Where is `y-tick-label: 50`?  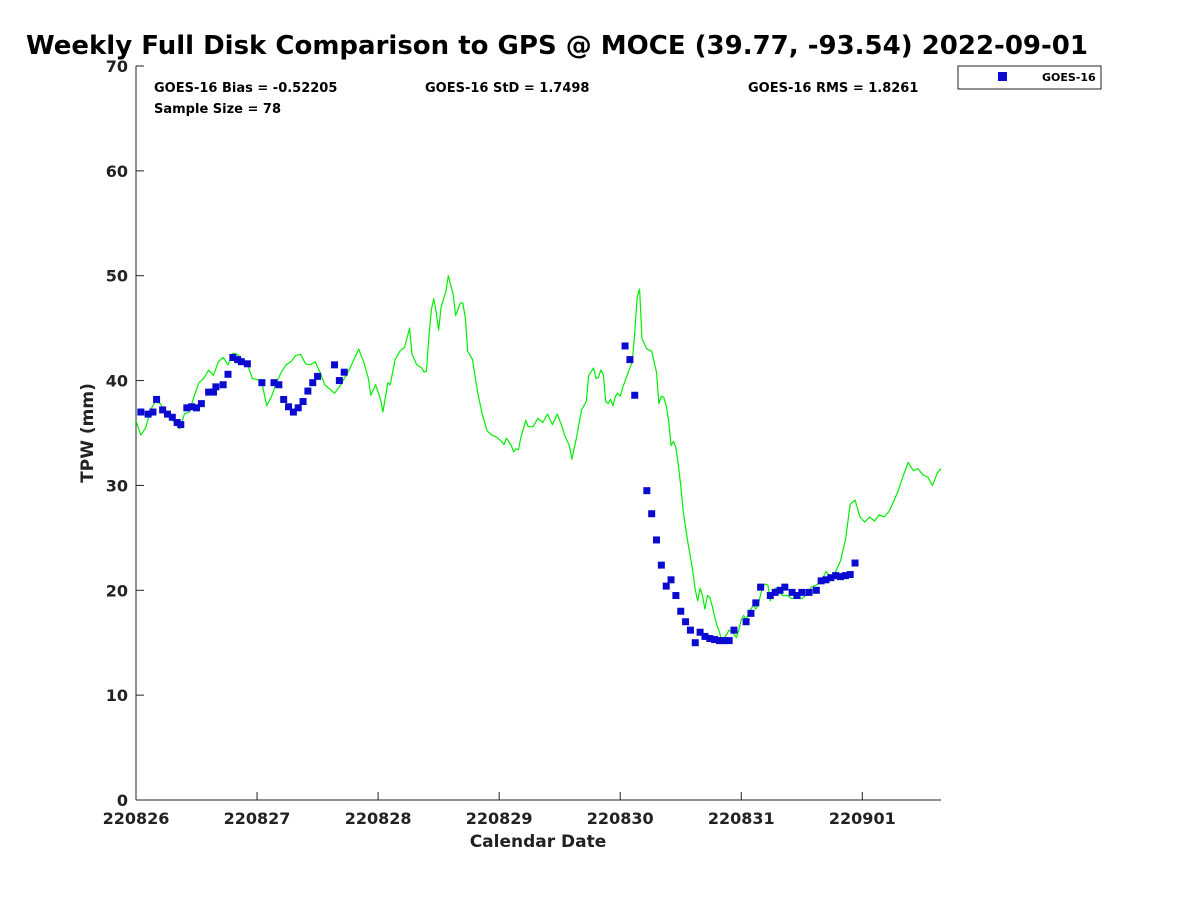
y-tick-label: 50 is located at coordinates (117, 276).